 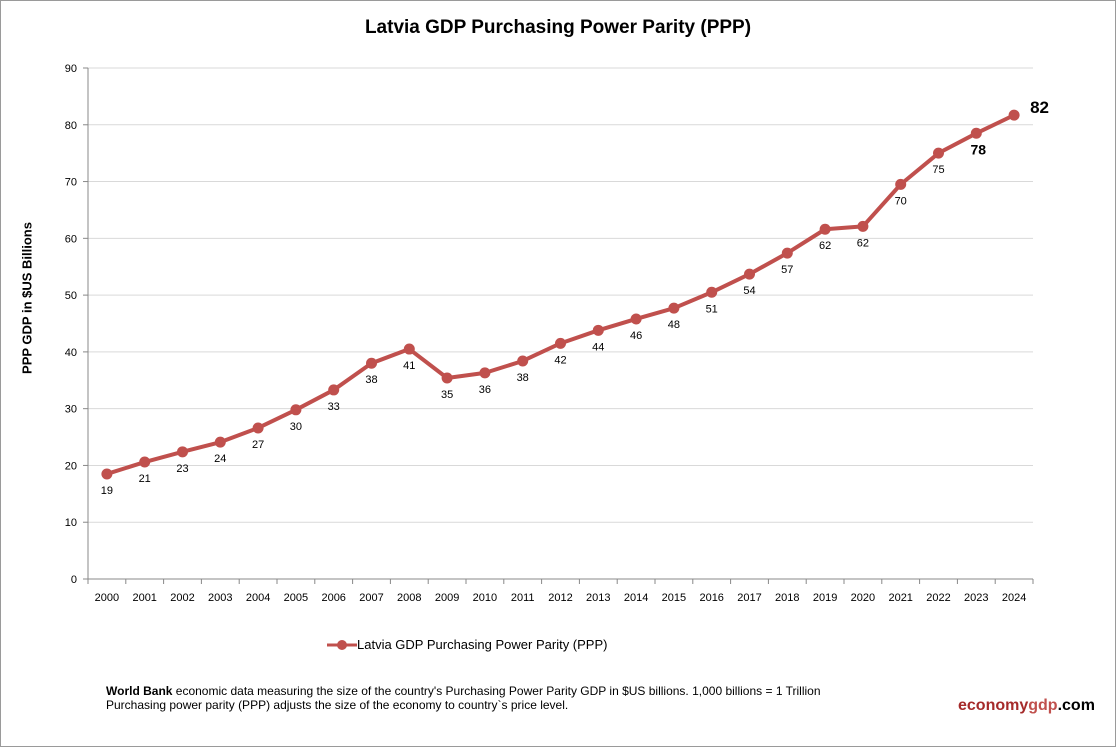 What do you see at coordinates (485, 598) in the screenshot?
I see `x-tick-label: 2010` at bounding box center [485, 598].